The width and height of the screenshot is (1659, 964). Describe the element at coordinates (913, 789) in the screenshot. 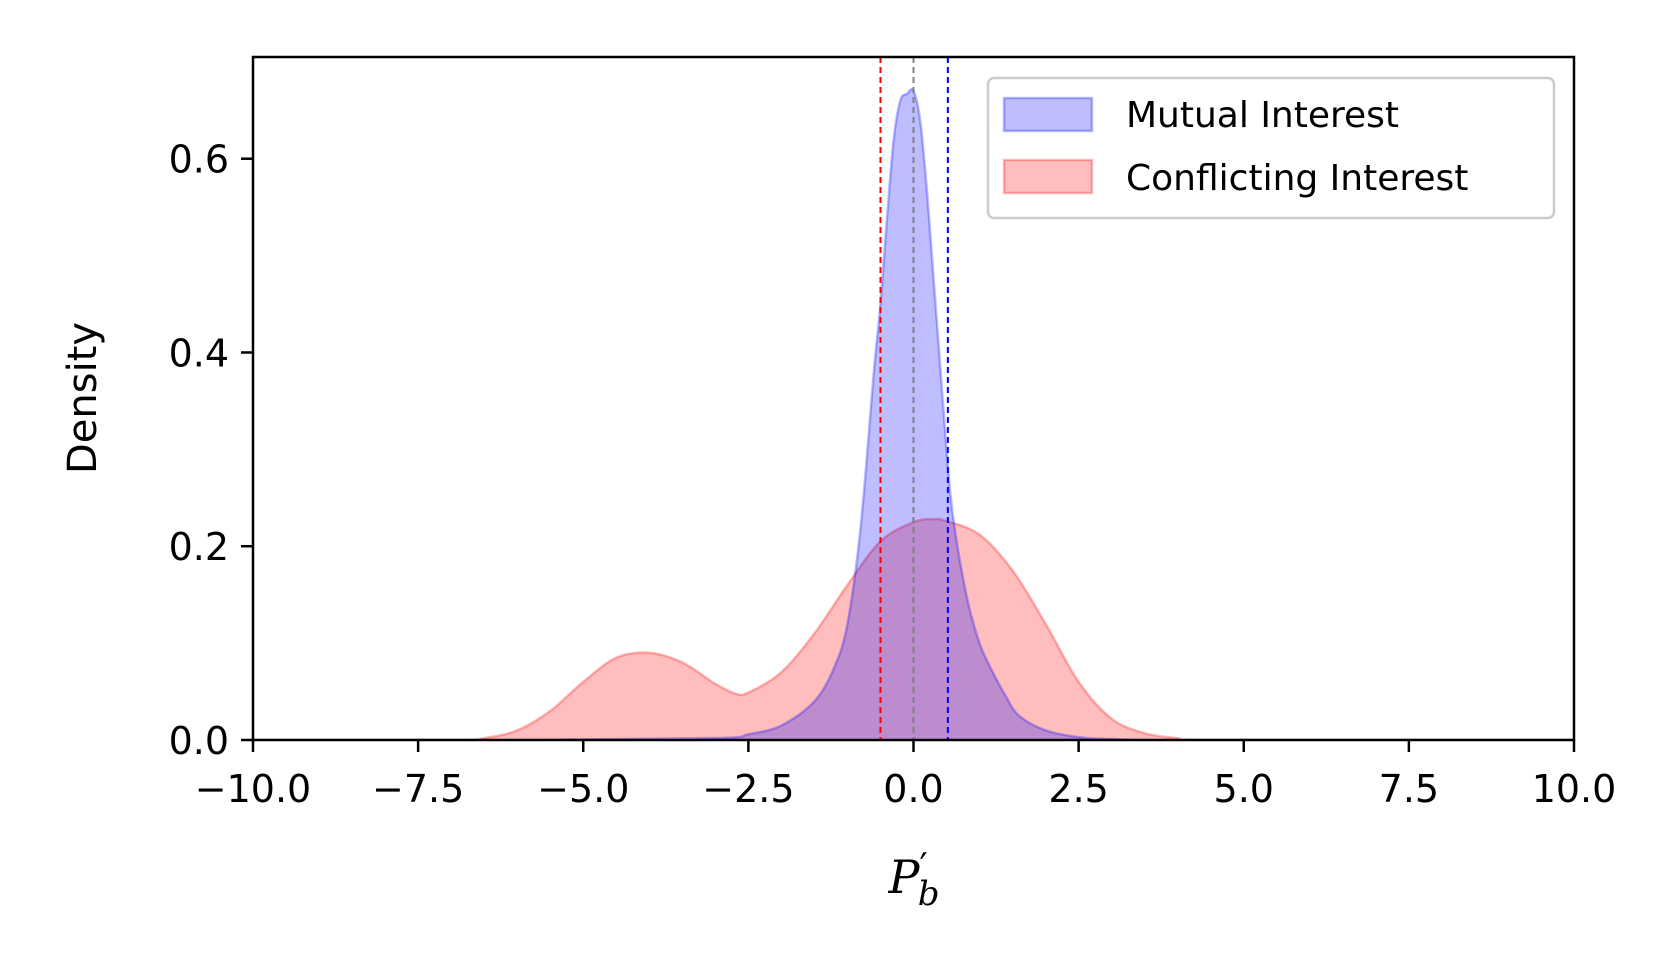

I see `x-tick-label: 0.0` at that location.